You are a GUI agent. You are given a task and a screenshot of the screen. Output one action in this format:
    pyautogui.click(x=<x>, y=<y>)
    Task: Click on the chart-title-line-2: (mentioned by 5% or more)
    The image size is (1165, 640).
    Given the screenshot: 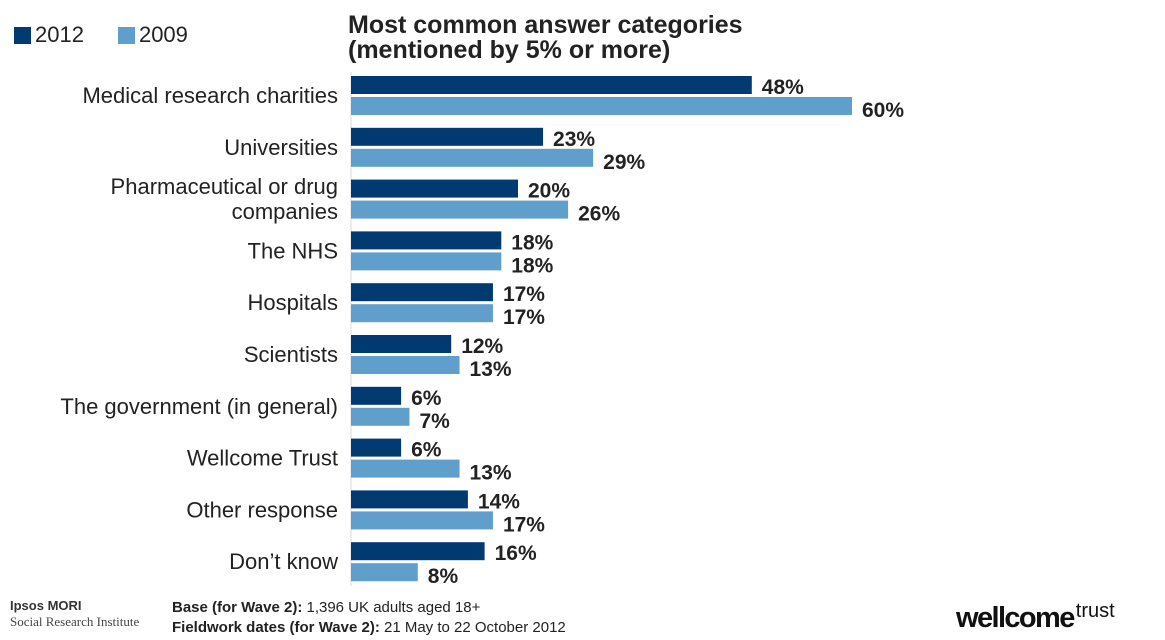 What is the action you would take?
    pyautogui.click(x=509, y=50)
    